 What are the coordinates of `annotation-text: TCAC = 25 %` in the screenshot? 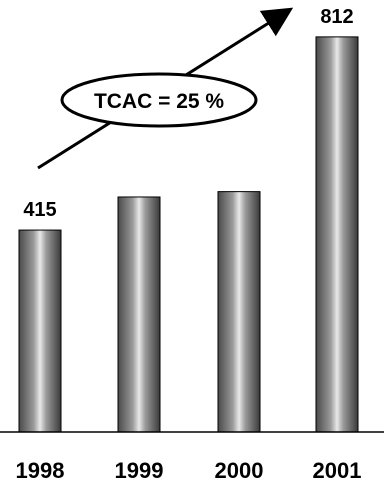 It's located at (159, 101).